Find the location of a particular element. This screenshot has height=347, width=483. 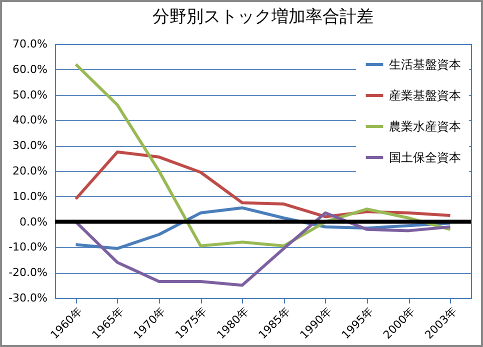

legend-label: 産業基盤資本 is located at coordinates (425, 95).